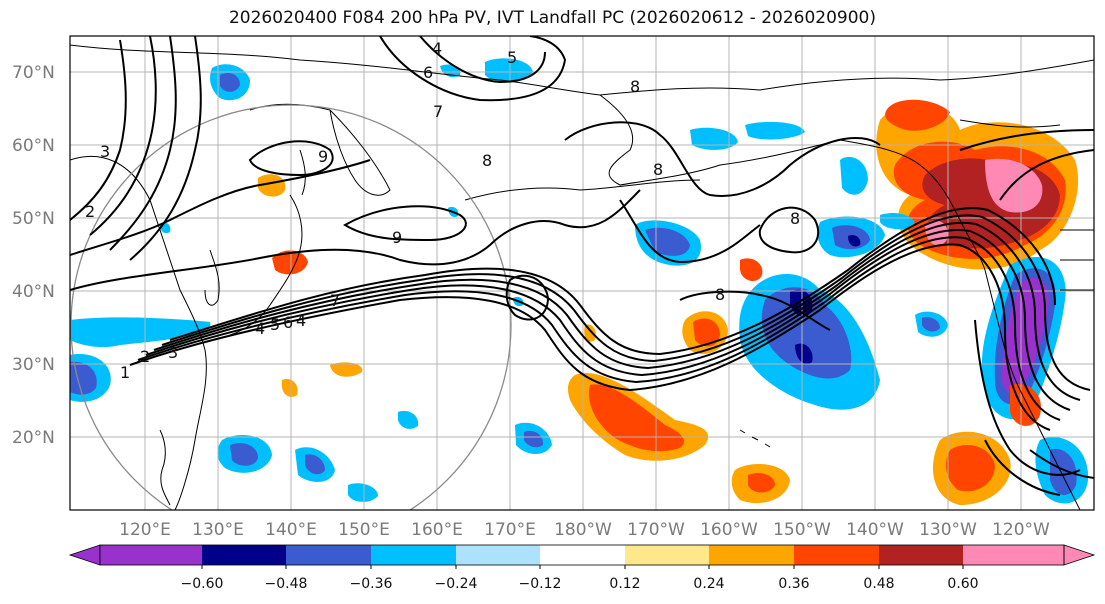 The image size is (1105, 604). What do you see at coordinates (456, 584) in the screenshot?
I see `colorbar-tick-neg024: −0.24` at bounding box center [456, 584].